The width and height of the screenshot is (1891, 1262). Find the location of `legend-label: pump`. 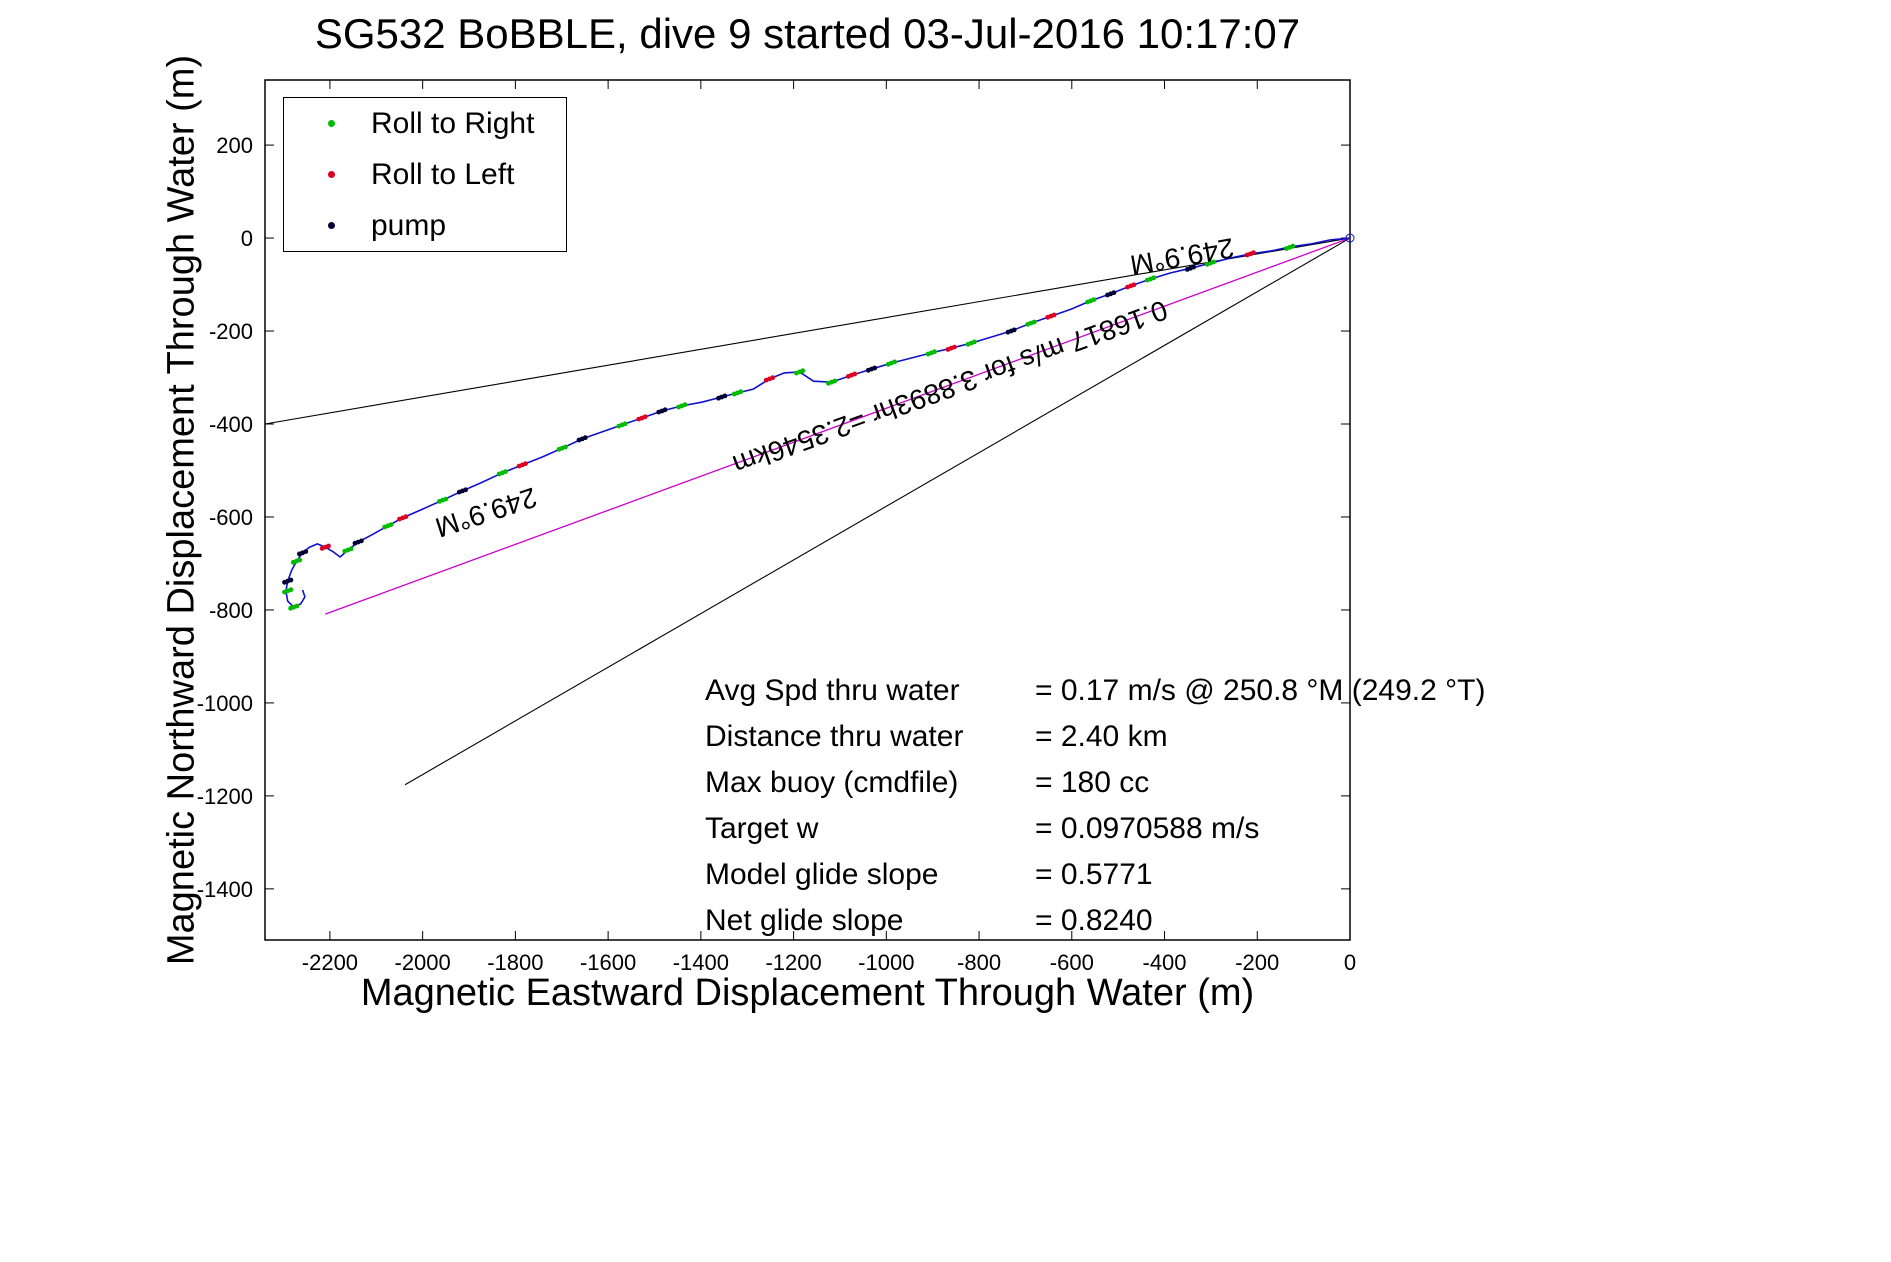

legend-label: pump is located at coordinates (409, 225).